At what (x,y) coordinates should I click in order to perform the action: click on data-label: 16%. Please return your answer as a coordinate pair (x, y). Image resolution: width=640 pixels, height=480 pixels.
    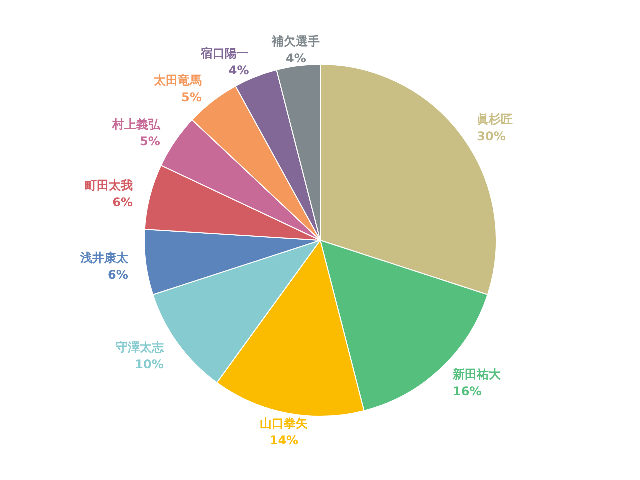
    Looking at the image, I should click on (467, 391).